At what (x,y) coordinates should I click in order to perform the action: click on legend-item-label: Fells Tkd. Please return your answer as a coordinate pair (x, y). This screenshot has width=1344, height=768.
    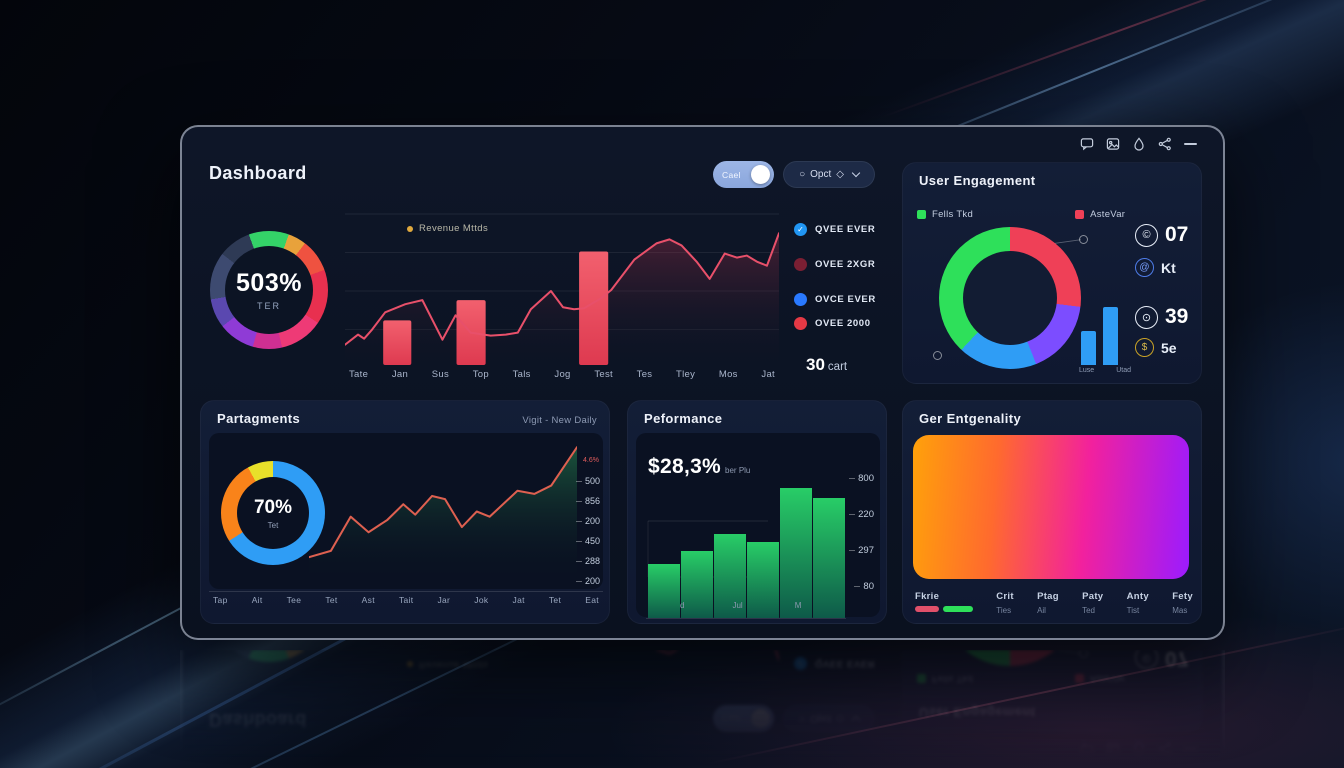
    Looking at the image, I should click on (953, 214).